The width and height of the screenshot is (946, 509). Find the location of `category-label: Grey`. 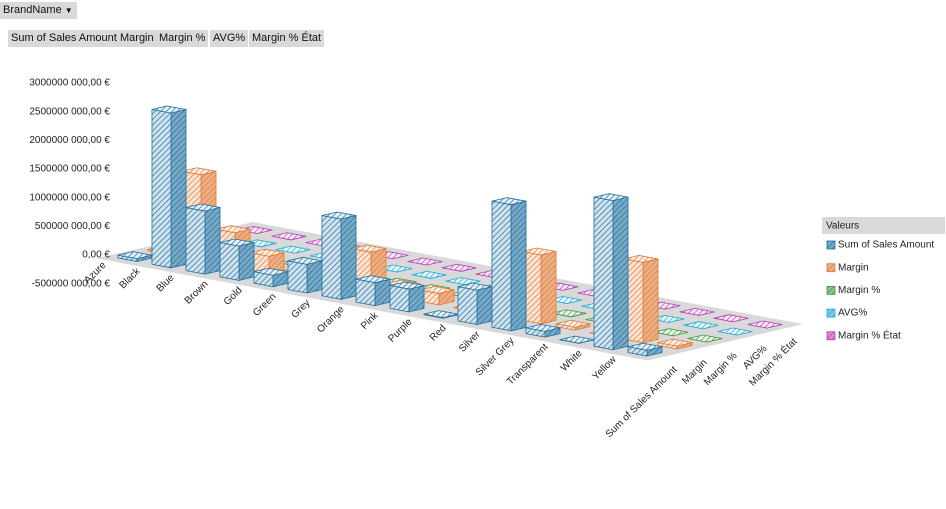

category-label: Grey is located at coordinates (300, 309).